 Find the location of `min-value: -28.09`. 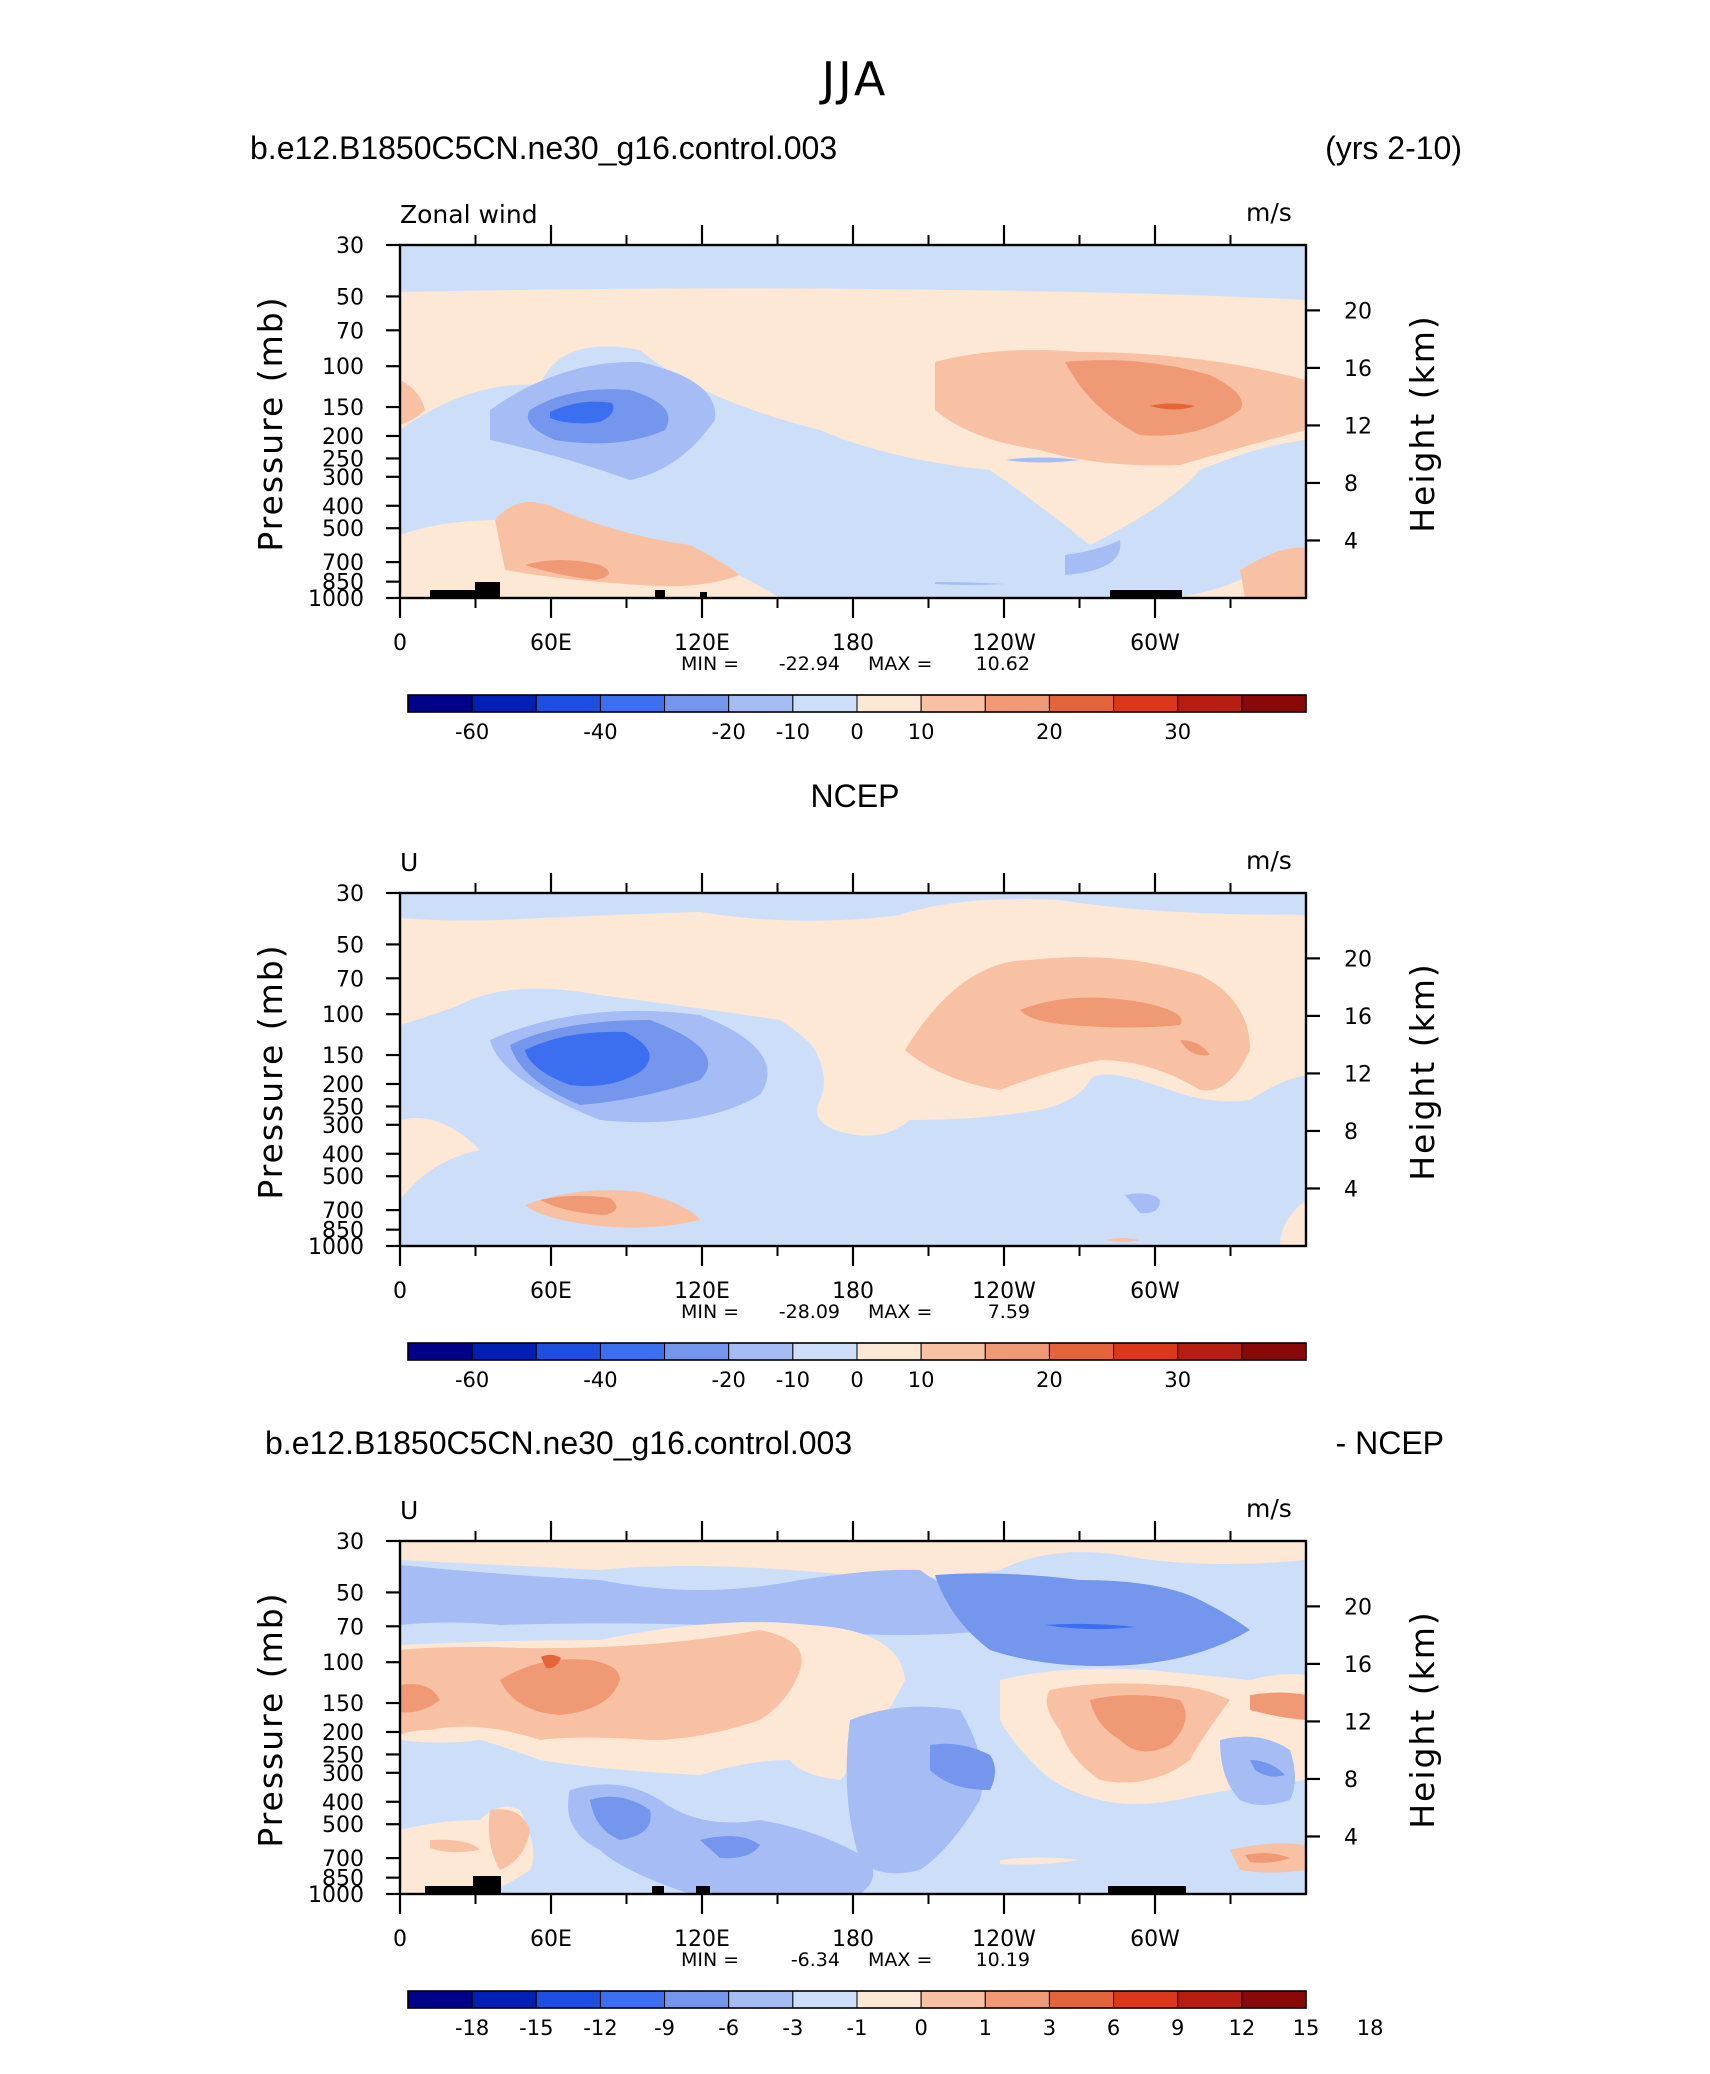

min-value: -28.09 is located at coordinates (809, 1312).